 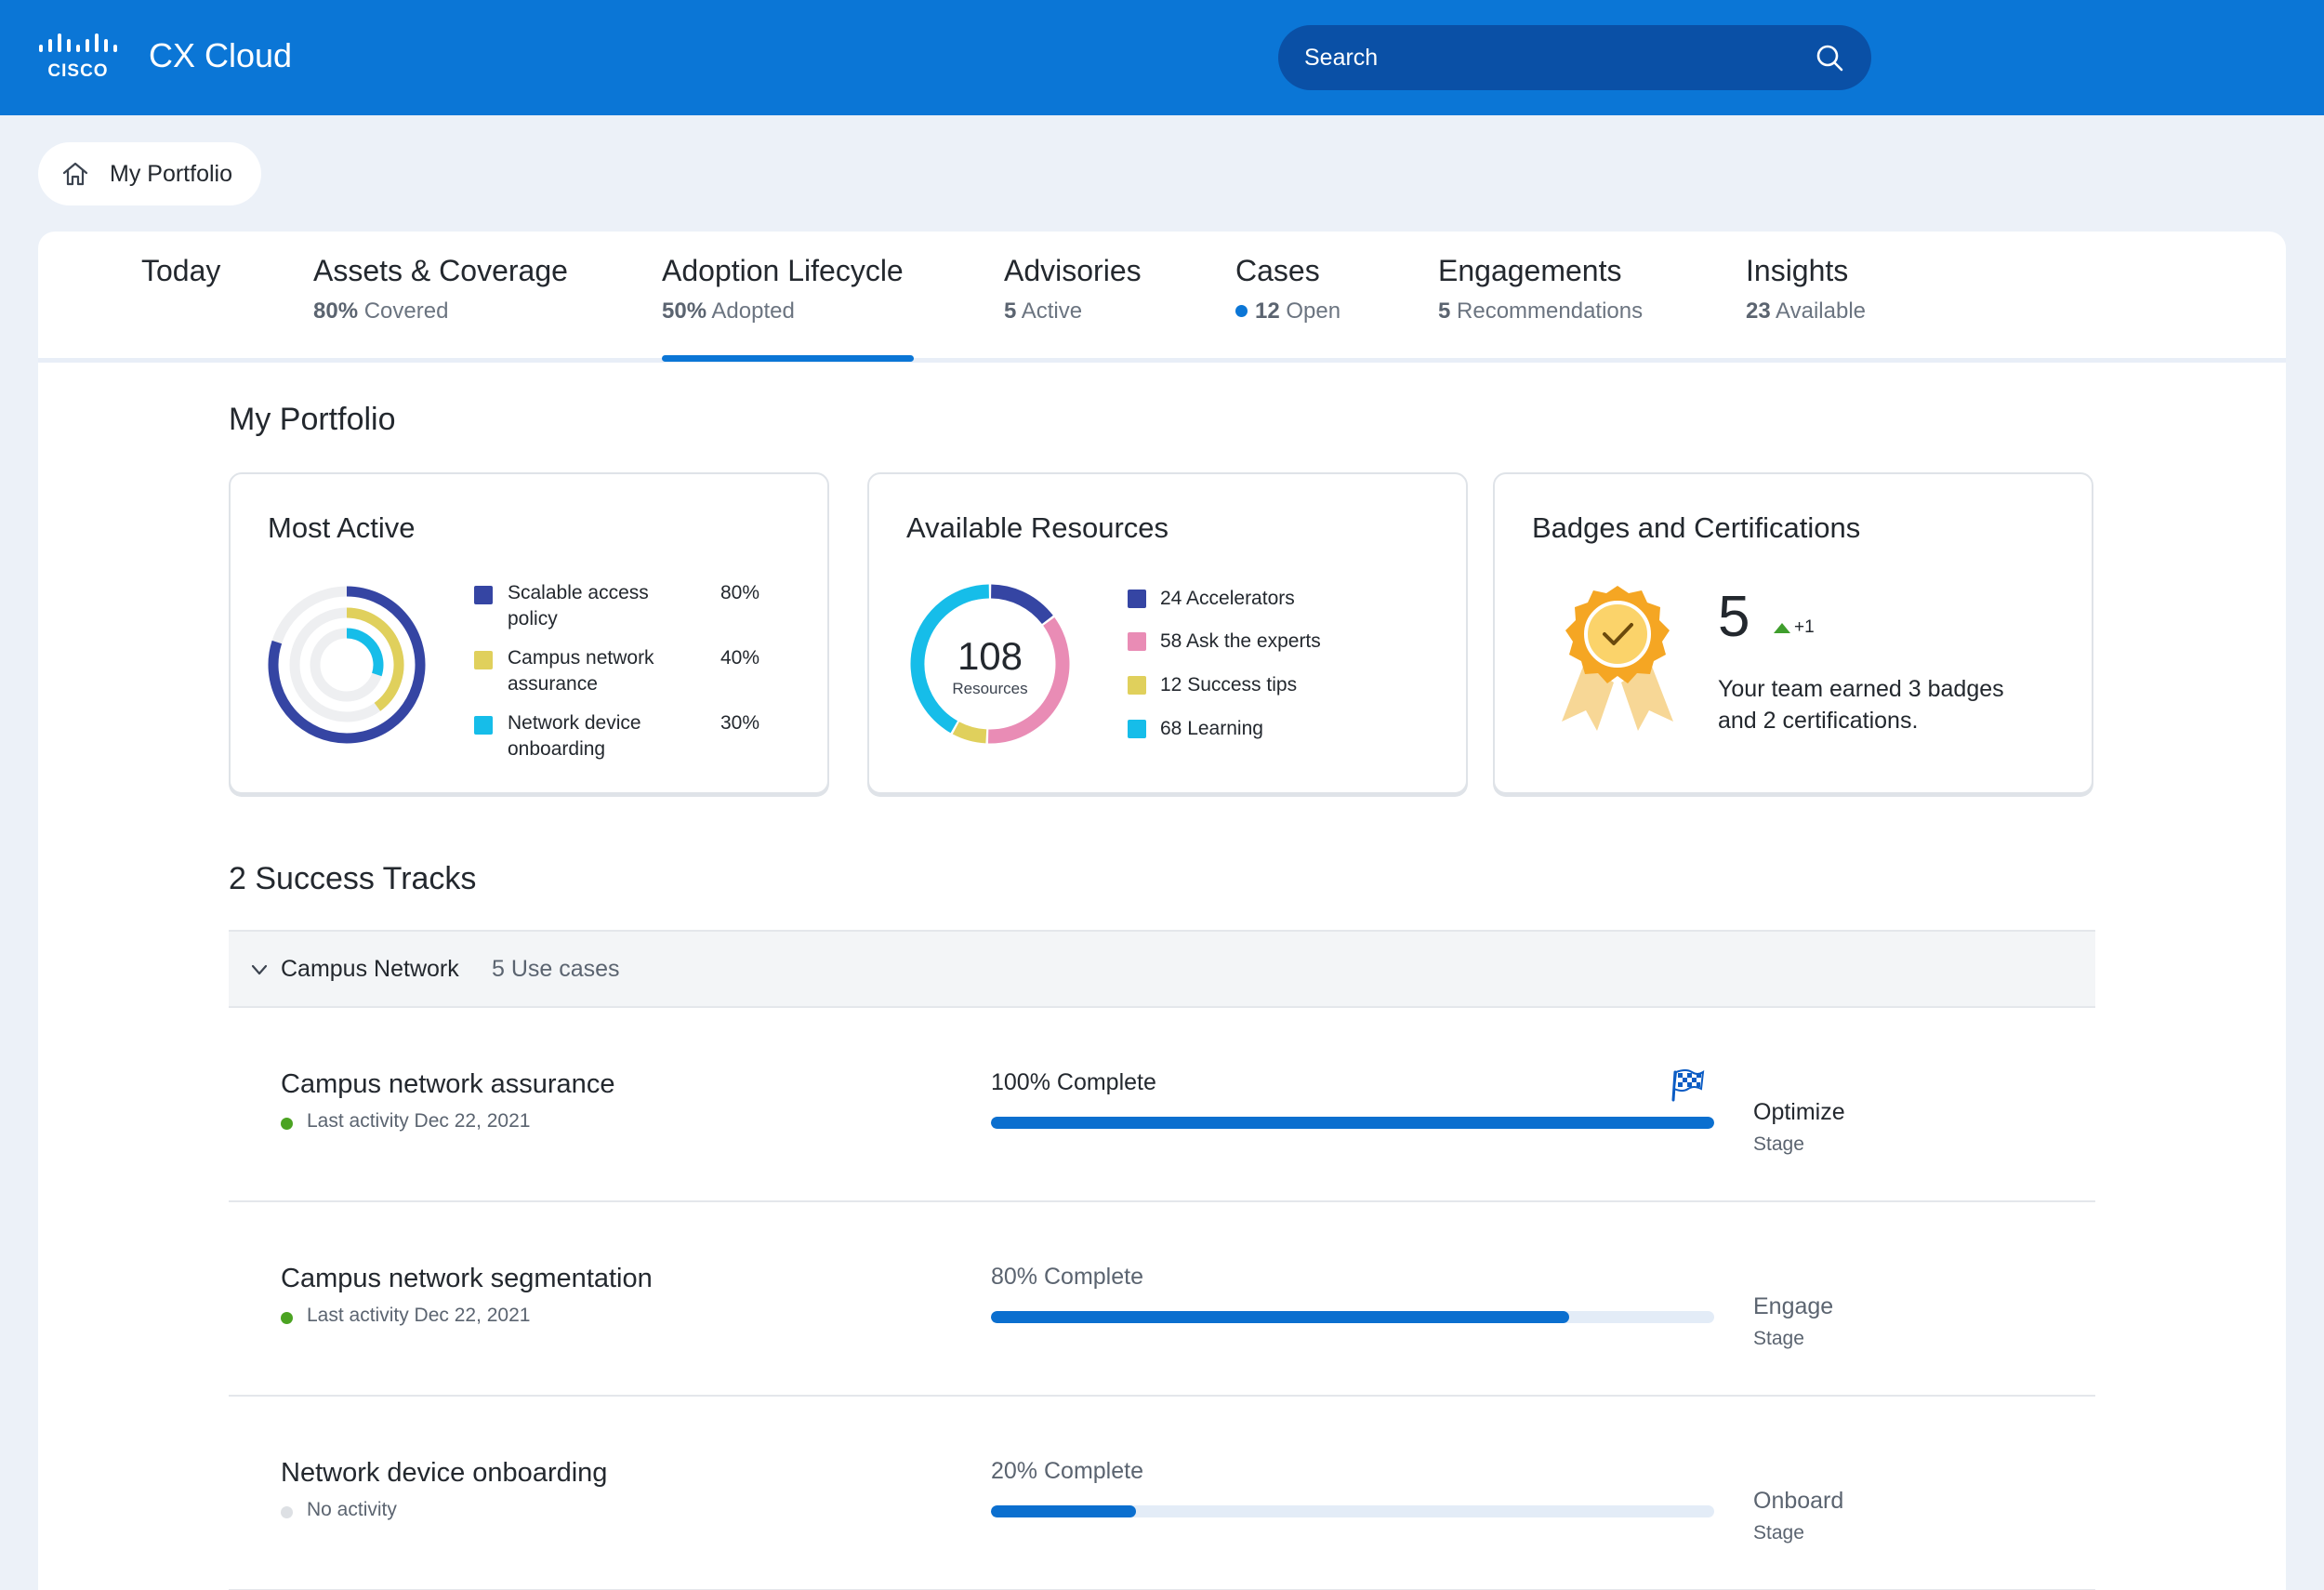 I want to click on donut-slice, so click(x=1028, y=680).